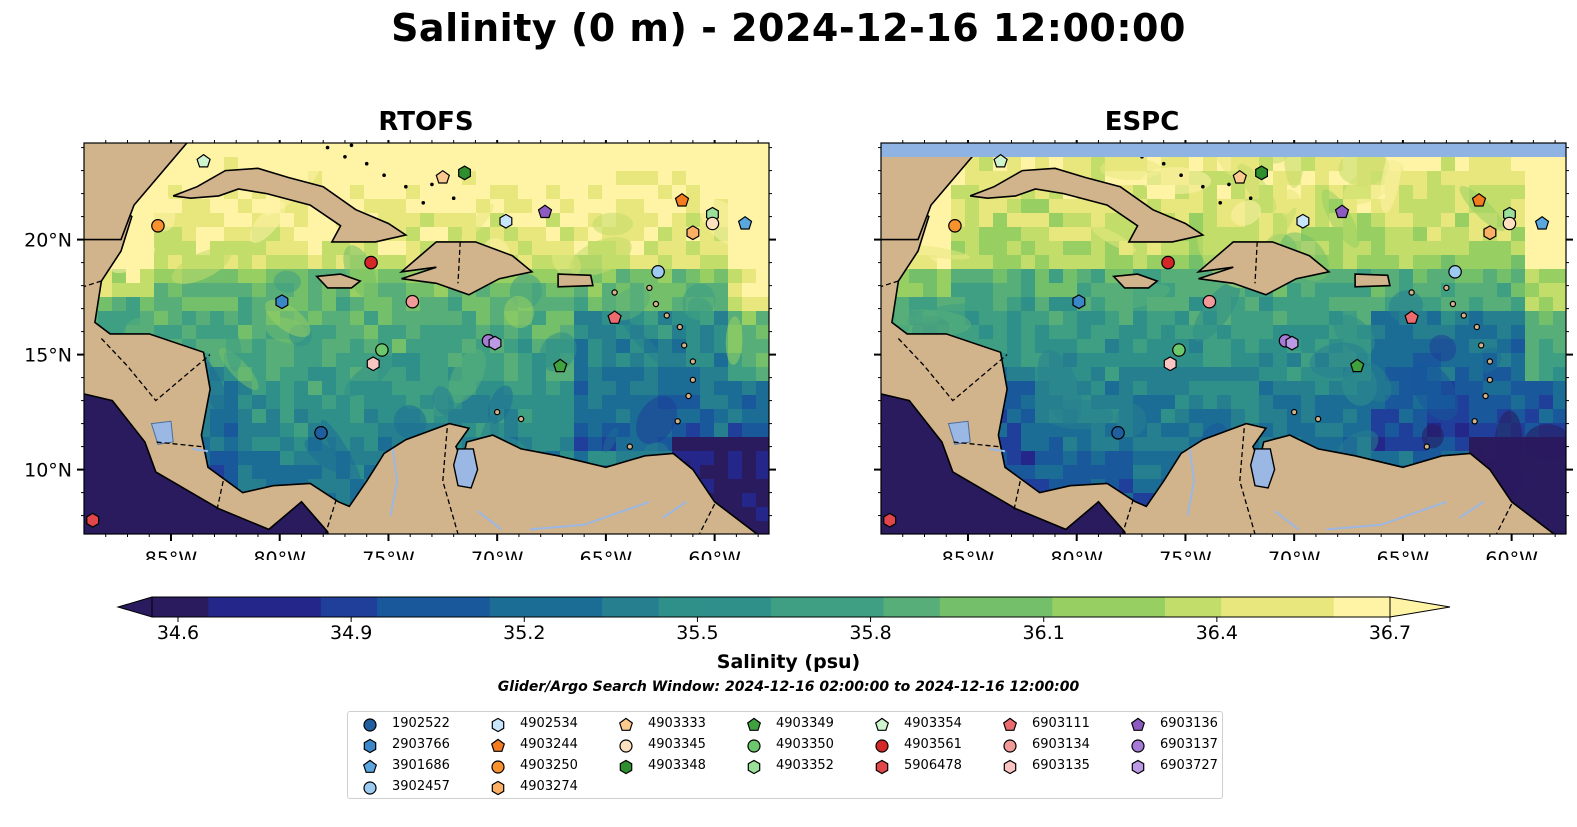 This screenshot has width=1577, height=827. Describe the element at coordinates (677, 744) in the screenshot. I see `legend-label: 4903345` at that location.